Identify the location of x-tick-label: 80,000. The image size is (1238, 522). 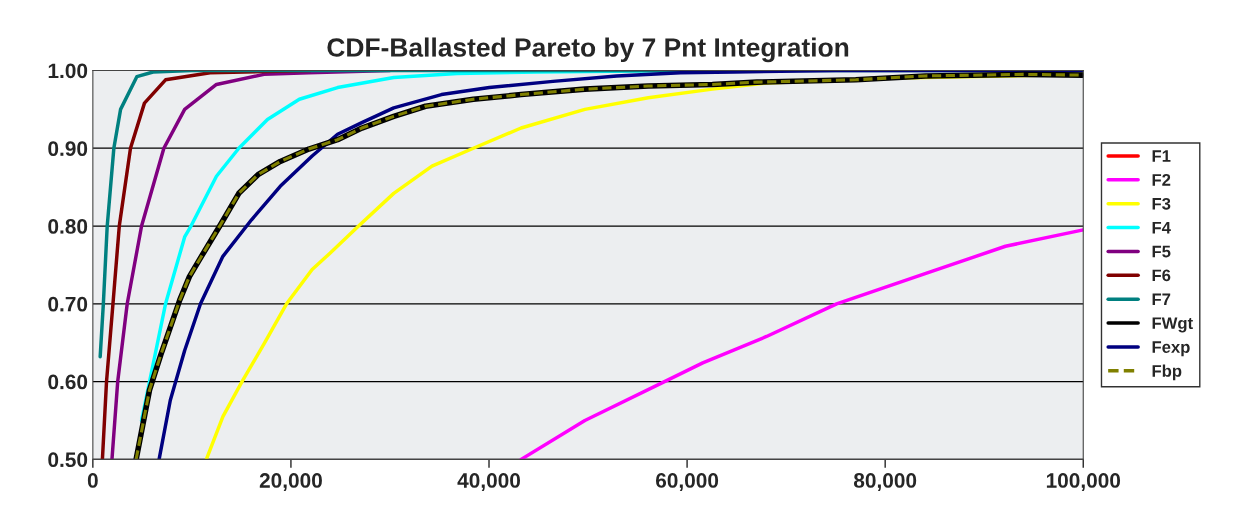
(885, 482).